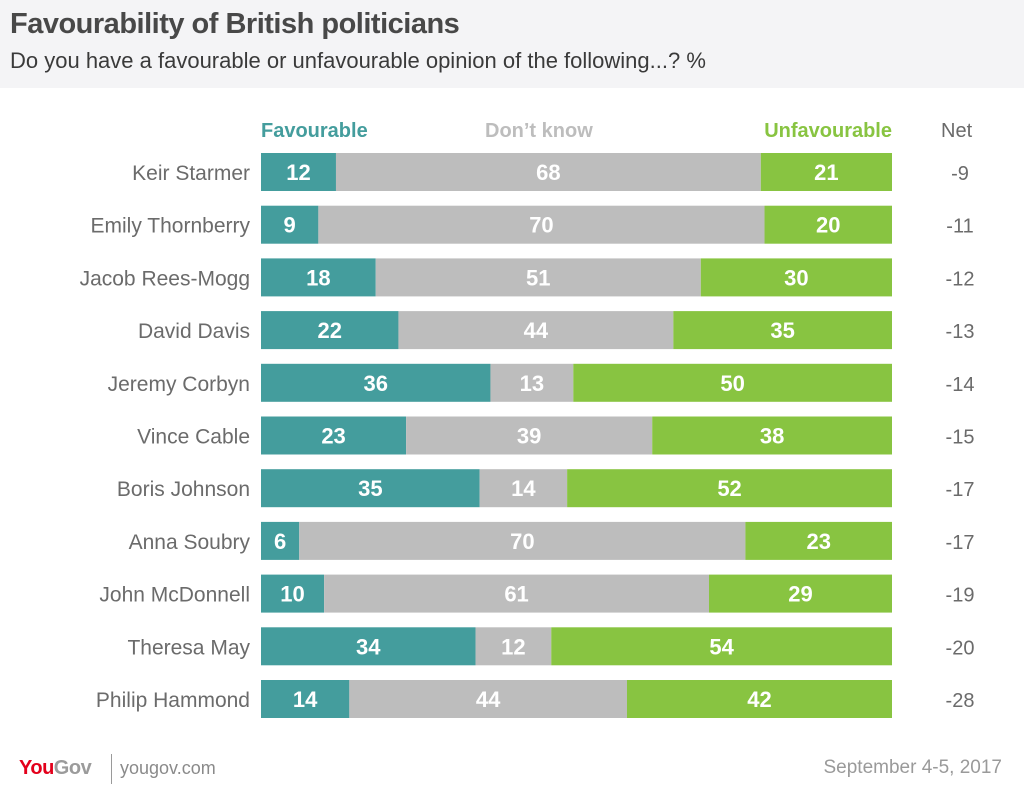  I want to click on data-label-favourable: 10, so click(292, 594).